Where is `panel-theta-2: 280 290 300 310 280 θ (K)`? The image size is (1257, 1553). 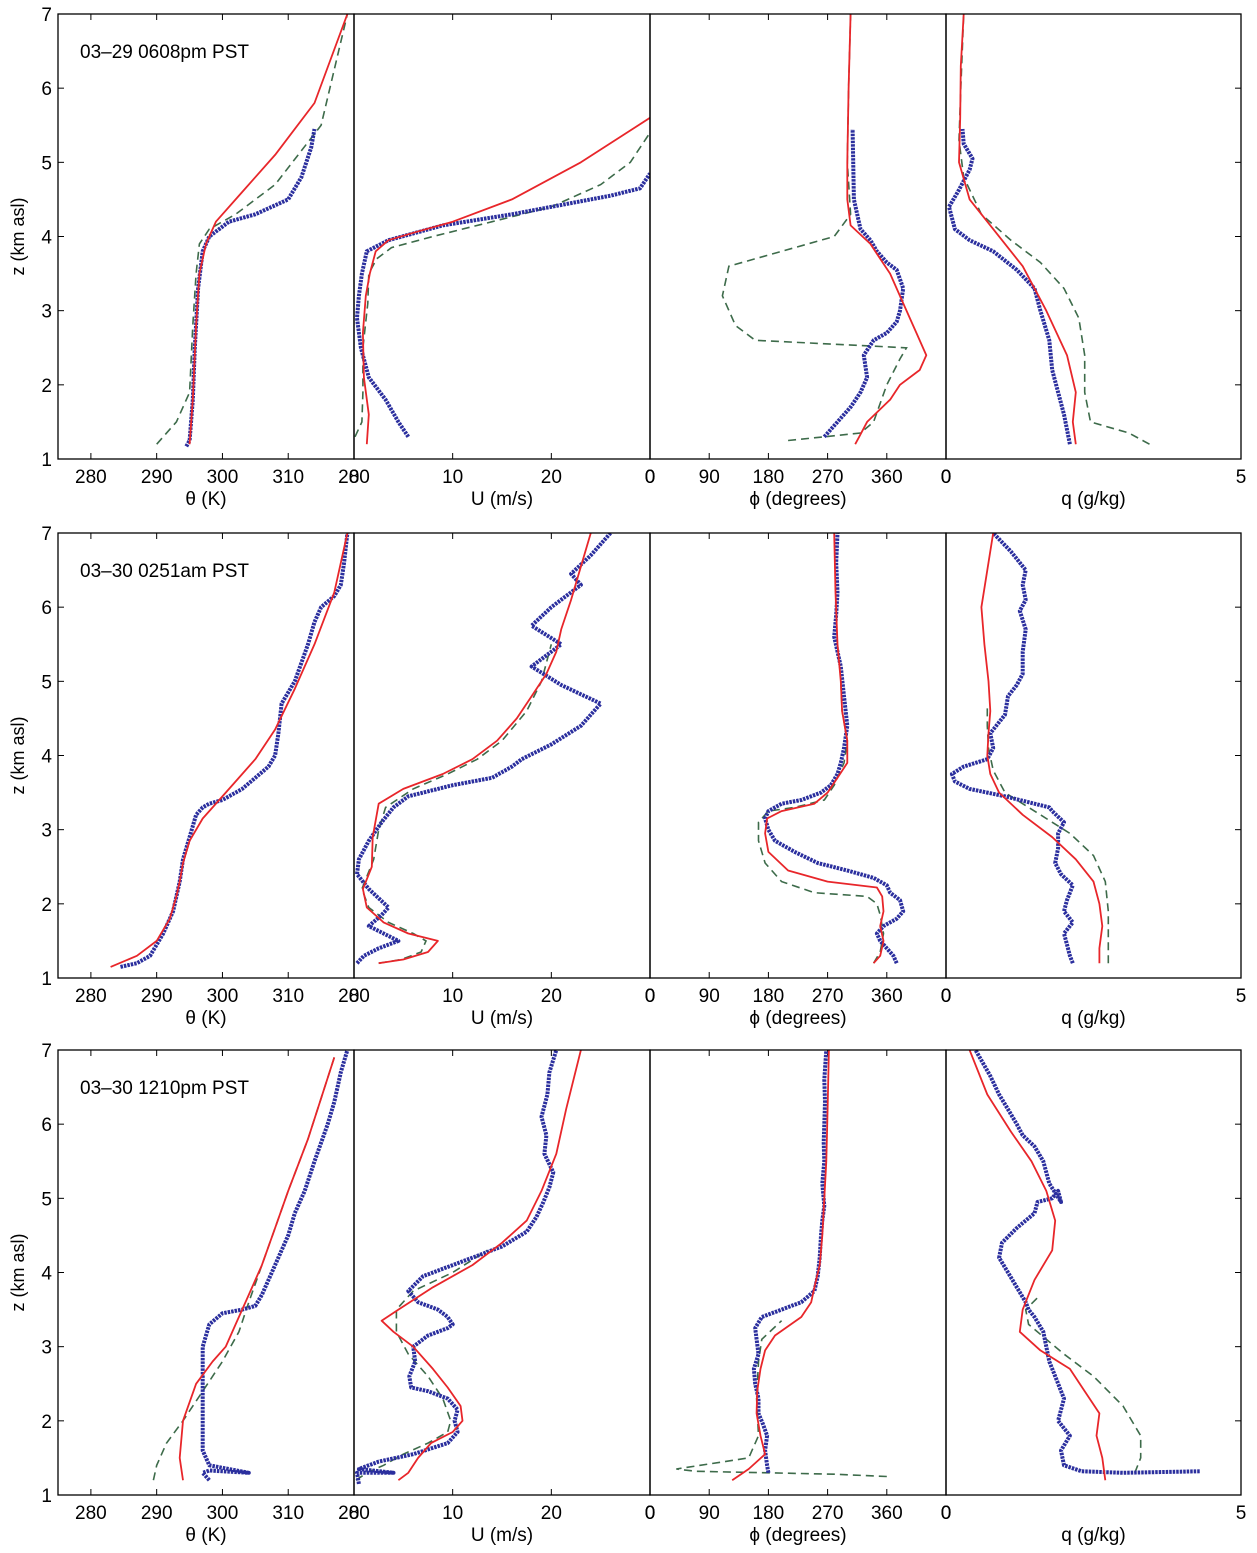
panel-theta-2: 280 290 300 310 280 θ (K) is located at coordinates (213, 1297).